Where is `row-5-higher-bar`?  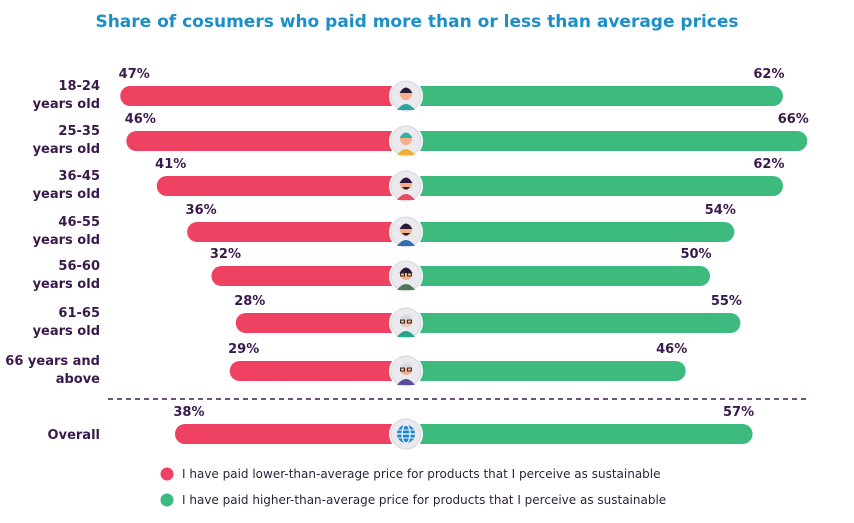 row-5-higher-bar is located at coordinates (568, 323).